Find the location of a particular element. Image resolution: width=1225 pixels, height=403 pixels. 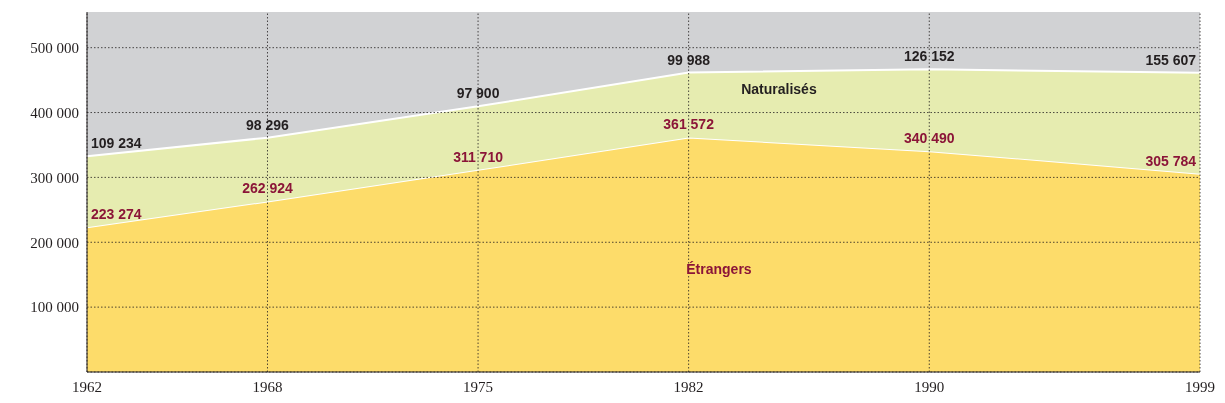

data-label: 98 296 is located at coordinates (268, 124).